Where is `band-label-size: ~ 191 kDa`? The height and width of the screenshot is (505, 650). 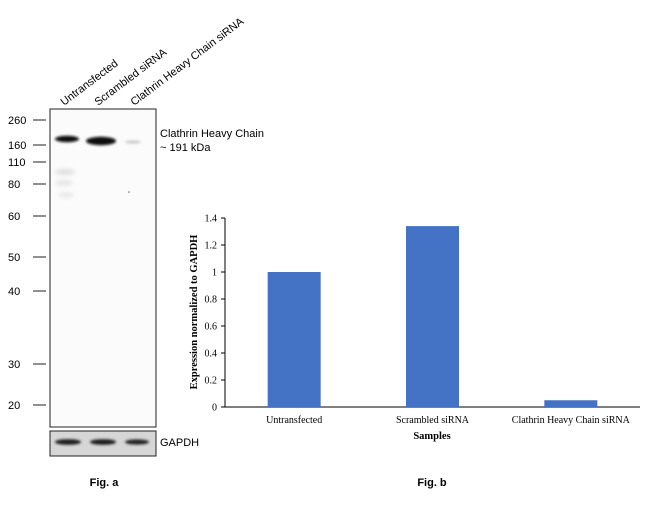 band-label-size: ~ 191 kDa is located at coordinates (185, 148).